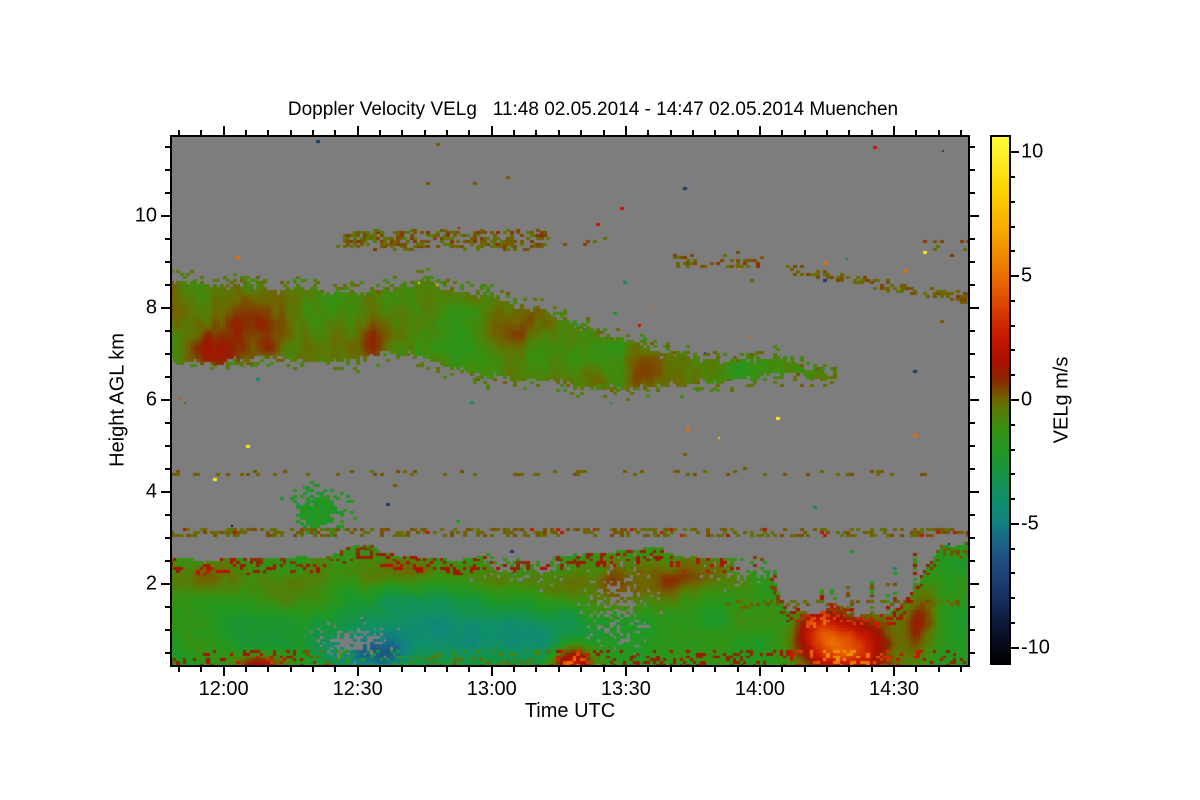 The height and width of the screenshot is (800, 1200). Describe the element at coordinates (145, 215) in the screenshot. I see `y-tick-label: 10` at that location.